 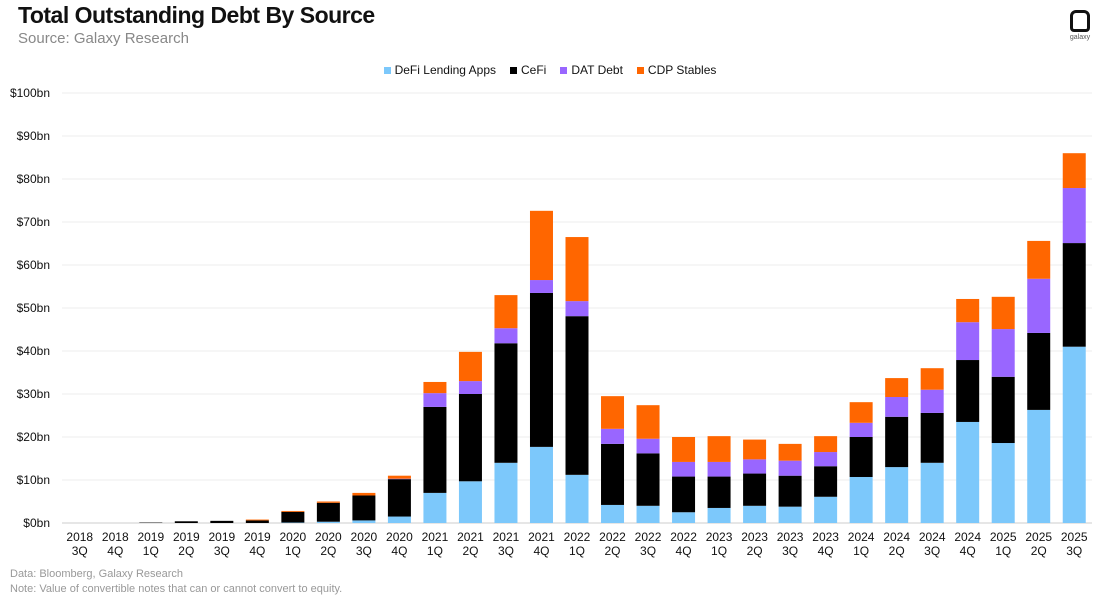 What do you see at coordinates (196, 15) in the screenshot?
I see `chart-title: Total Outstanding Debt By Source` at bounding box center [196, 15].